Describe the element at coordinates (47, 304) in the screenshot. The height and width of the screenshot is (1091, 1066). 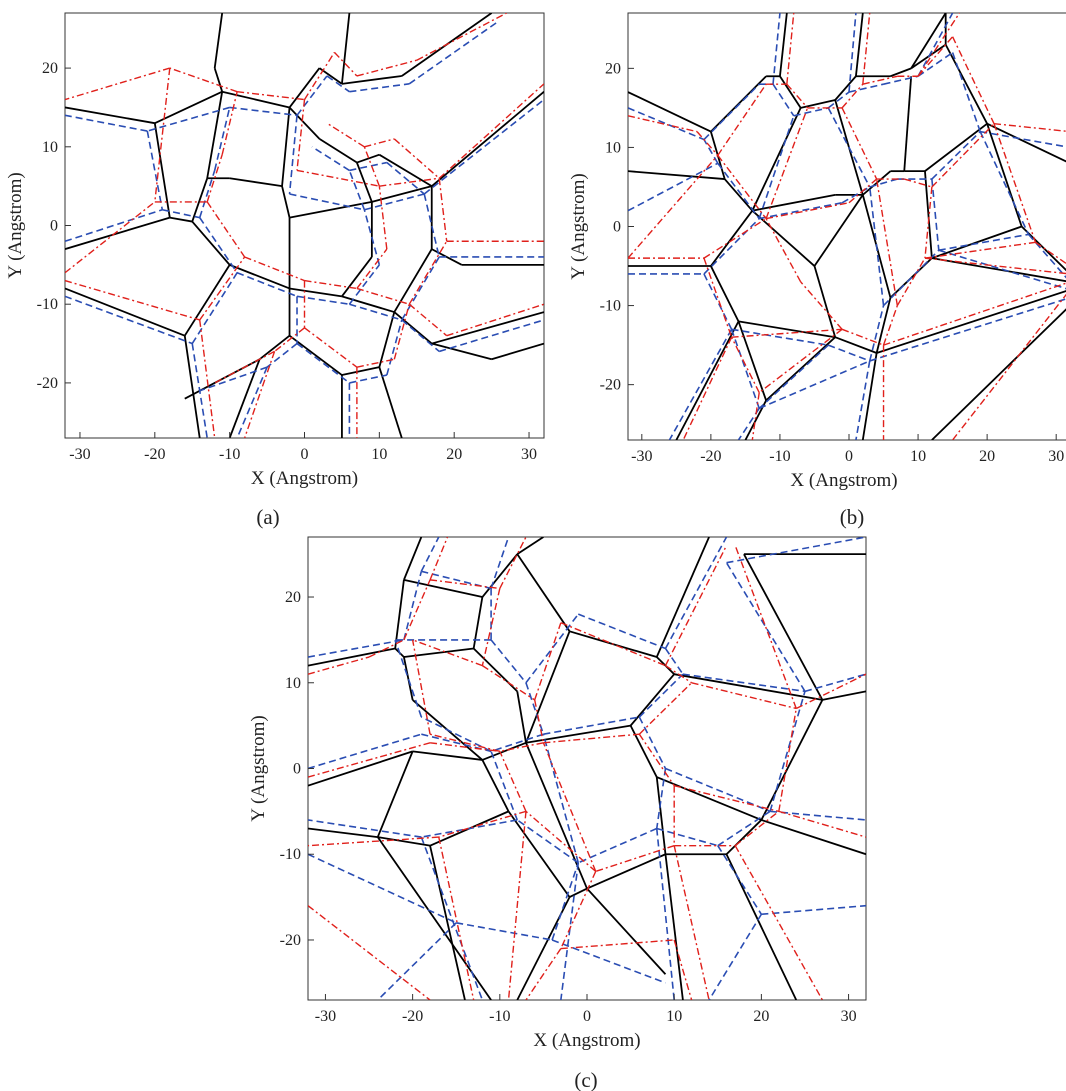
I see `y-tick-label: -10` at that location.